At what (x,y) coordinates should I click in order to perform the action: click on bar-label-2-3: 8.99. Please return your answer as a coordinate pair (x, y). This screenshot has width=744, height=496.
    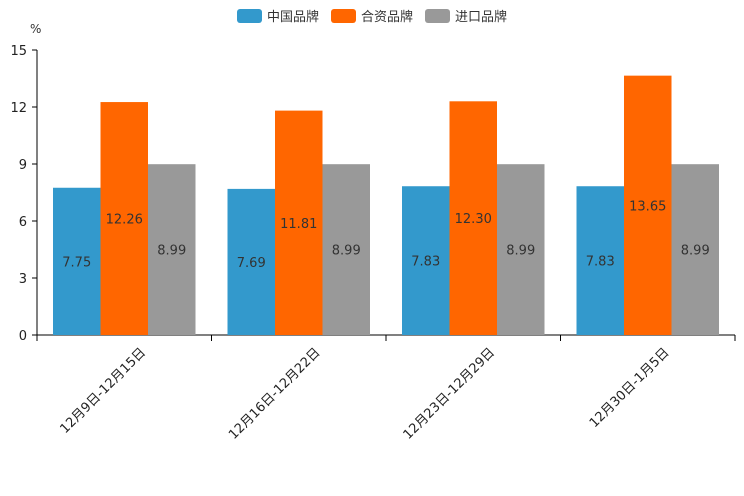
    Looking at the image, I should click on (695, 251).